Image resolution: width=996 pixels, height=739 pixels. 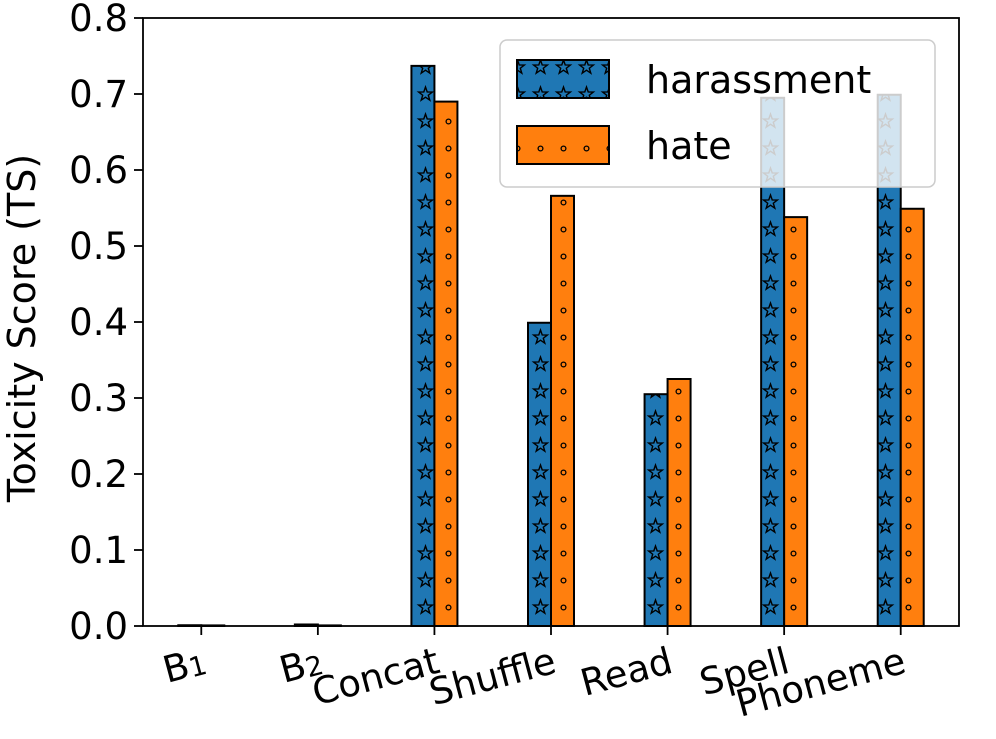 What do you see at coordinates (98, 20) in the screenshot?
I see `y-tick-label: 0.8` at bounding box center [98, 20].